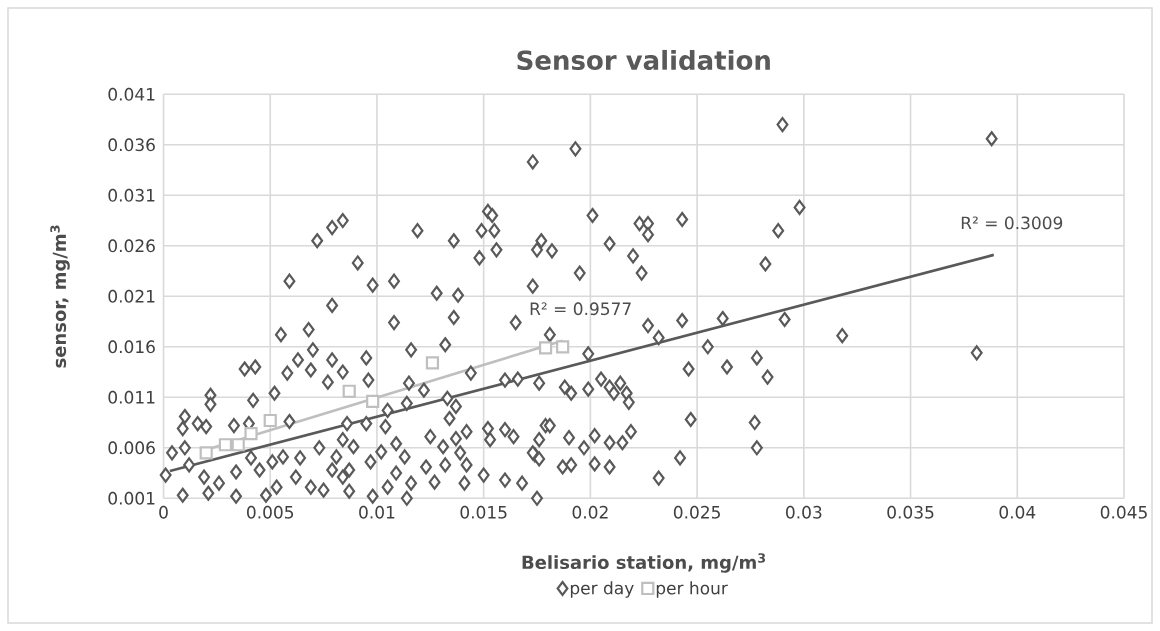  I want to click on y-tick-label: 0.026, so click(131, 246).